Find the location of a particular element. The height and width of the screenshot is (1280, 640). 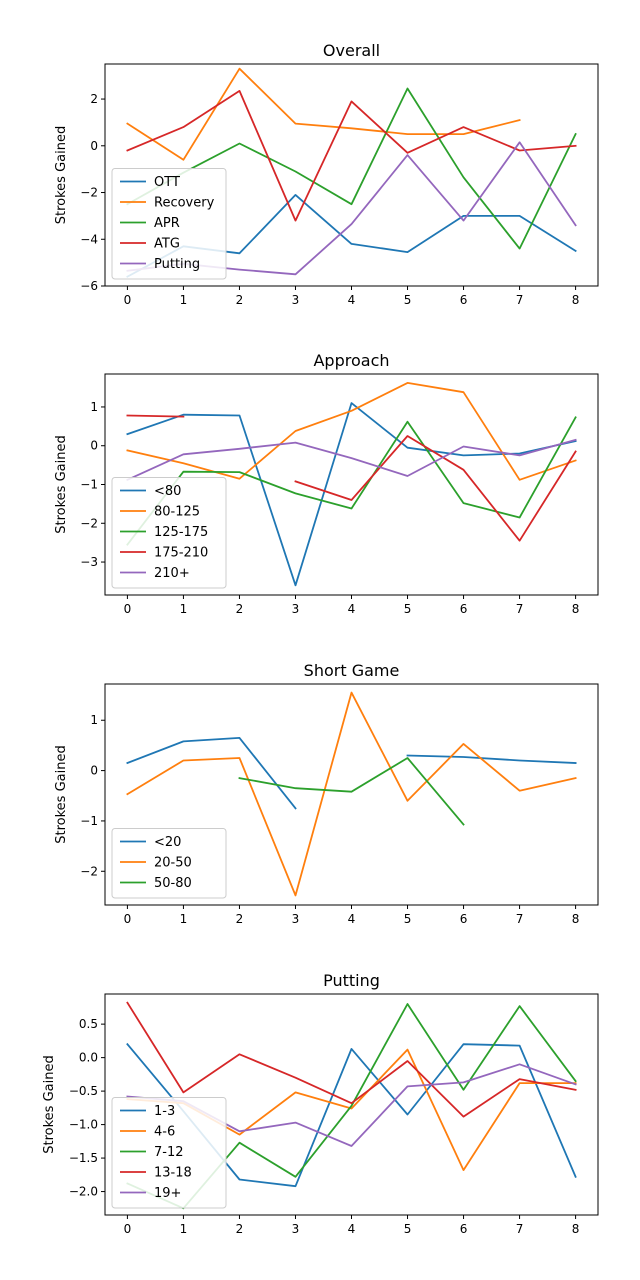

series-line-apr is located at coordinates (351, 168).